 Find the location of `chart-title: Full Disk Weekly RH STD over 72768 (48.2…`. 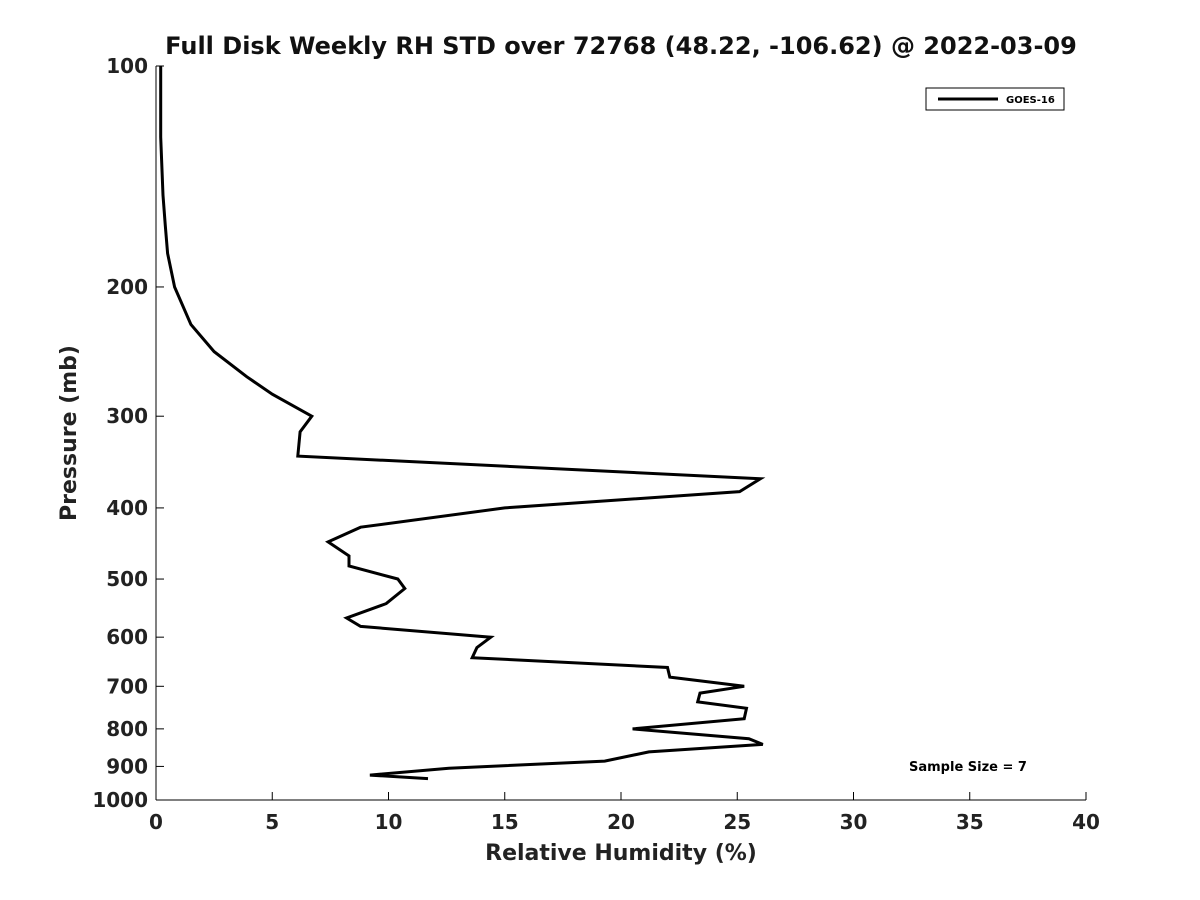

chart-title: Full Disk Weekly RH STD over 72768 (48.2… is located at coordinates (621, 46).